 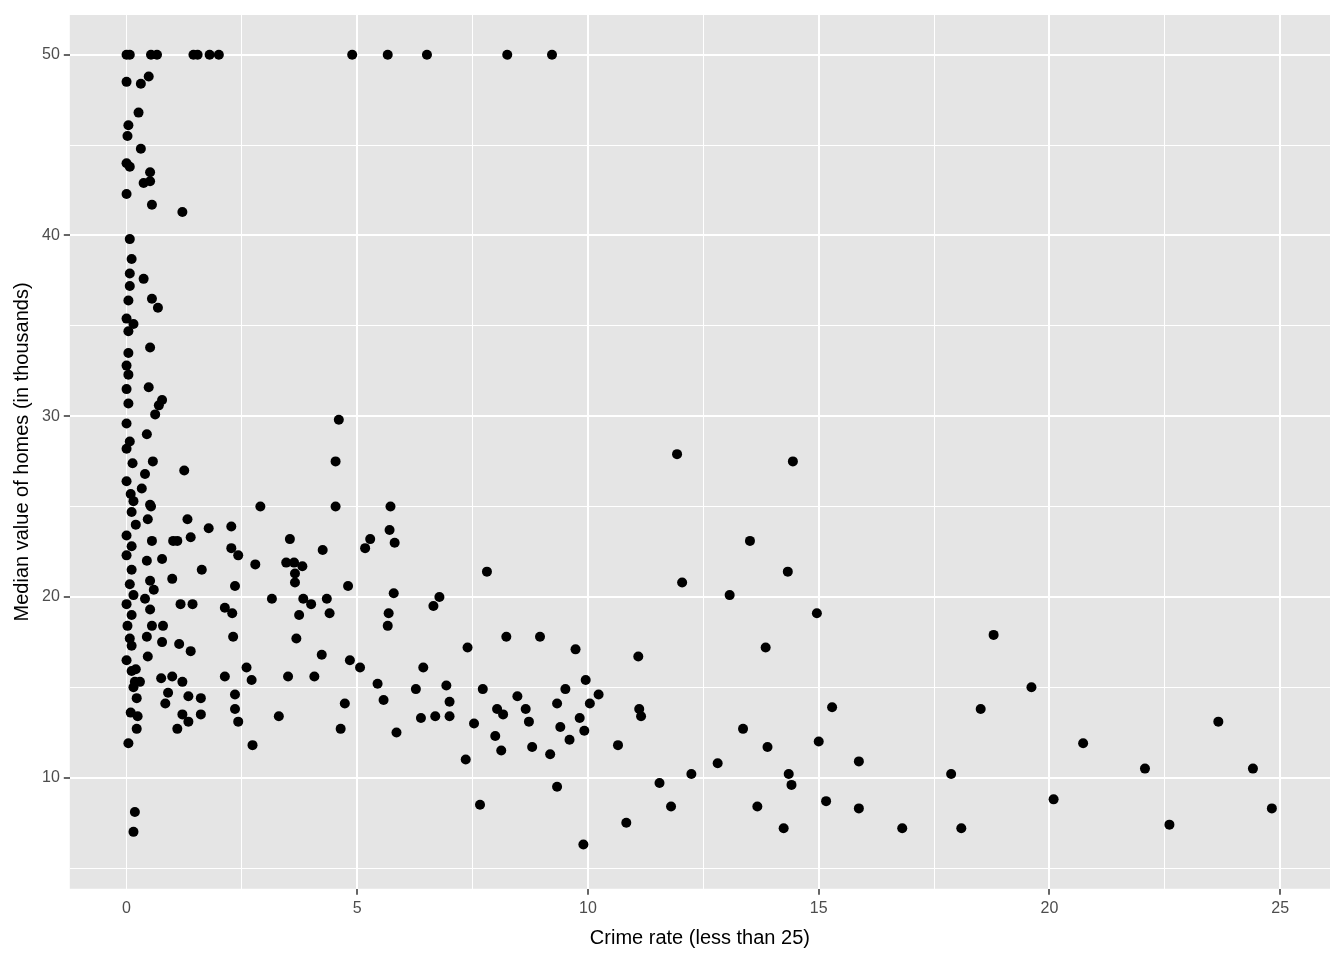 I want to click on x-tick-label: 0, so click(x=127, y=907).